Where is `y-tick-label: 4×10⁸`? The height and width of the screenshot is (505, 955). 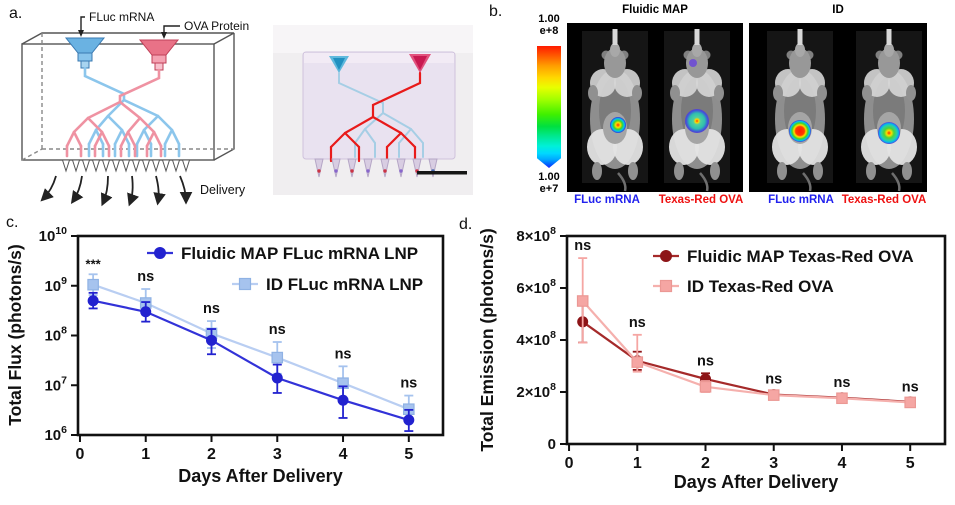
y-tick-label: 4×10⁸ is located at coordinates (536, 339).